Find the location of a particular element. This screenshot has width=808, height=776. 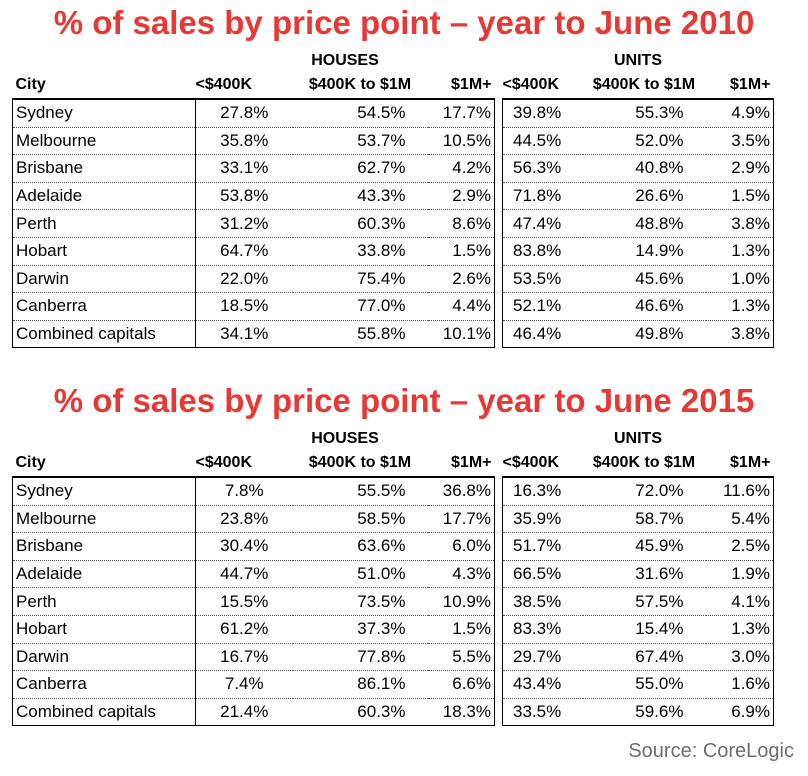

cell-houses-400k-1m: 77.8% is located at coordinates (360, 657).